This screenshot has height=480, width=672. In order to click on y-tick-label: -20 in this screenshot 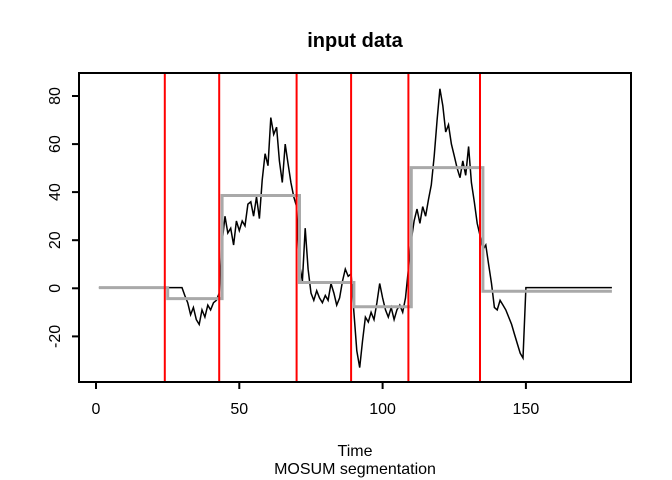, I will do `click(55, 336)`.